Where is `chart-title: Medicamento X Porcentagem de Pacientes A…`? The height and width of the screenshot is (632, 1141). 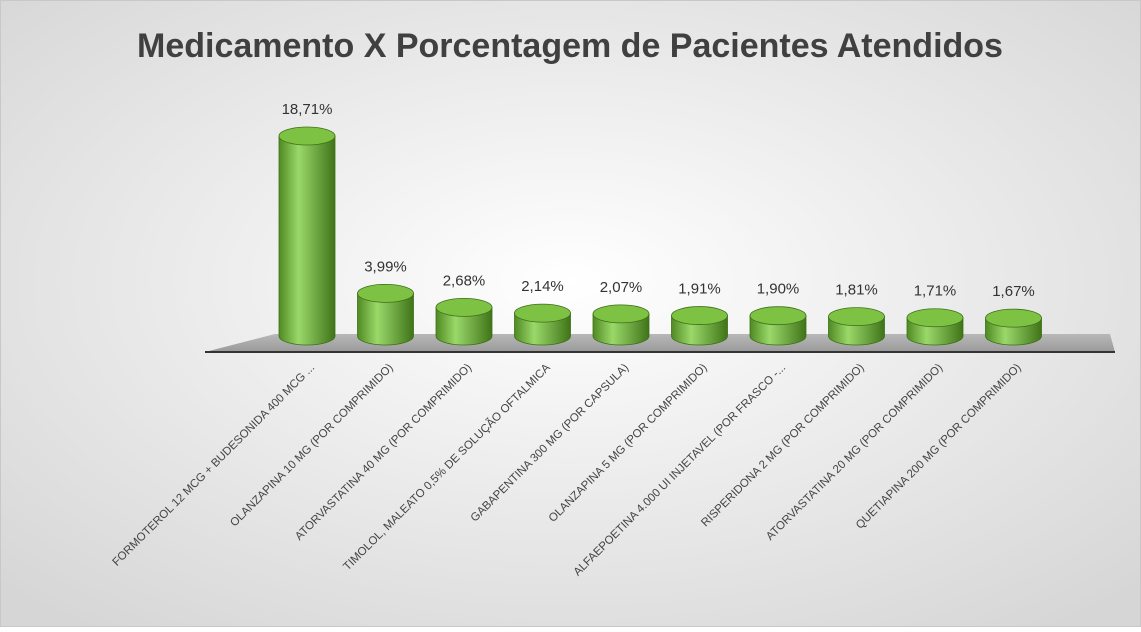
chart-title: Medicamento X Porcentagem de Pacientes A… is located at coordinates (570, 46).